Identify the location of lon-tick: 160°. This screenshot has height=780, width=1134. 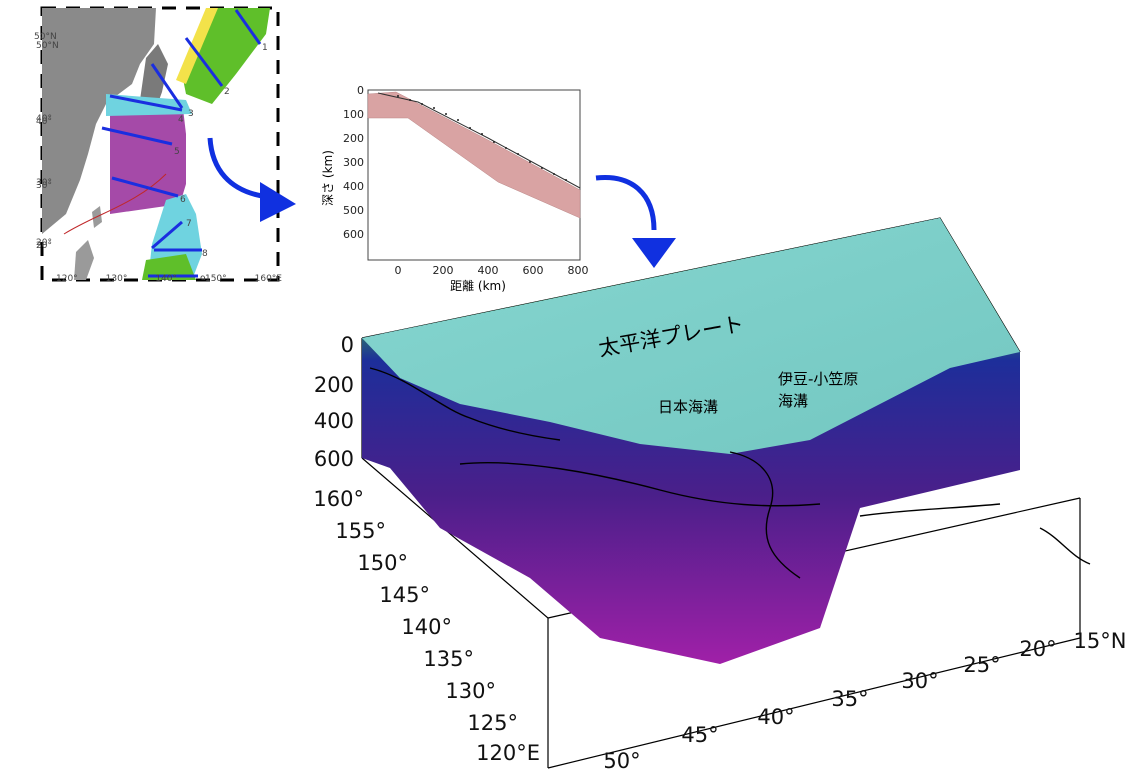
(338, 499).